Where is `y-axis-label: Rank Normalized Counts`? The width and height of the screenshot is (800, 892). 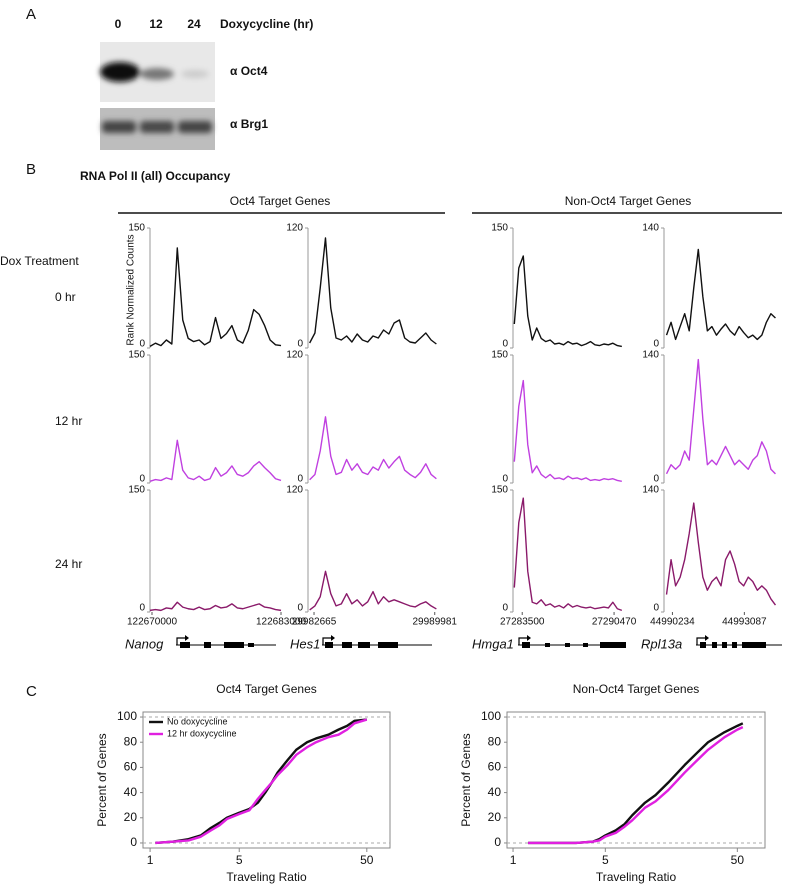 y-axis-label: Rank Normalized Counts is located at coordinates (131, 289).